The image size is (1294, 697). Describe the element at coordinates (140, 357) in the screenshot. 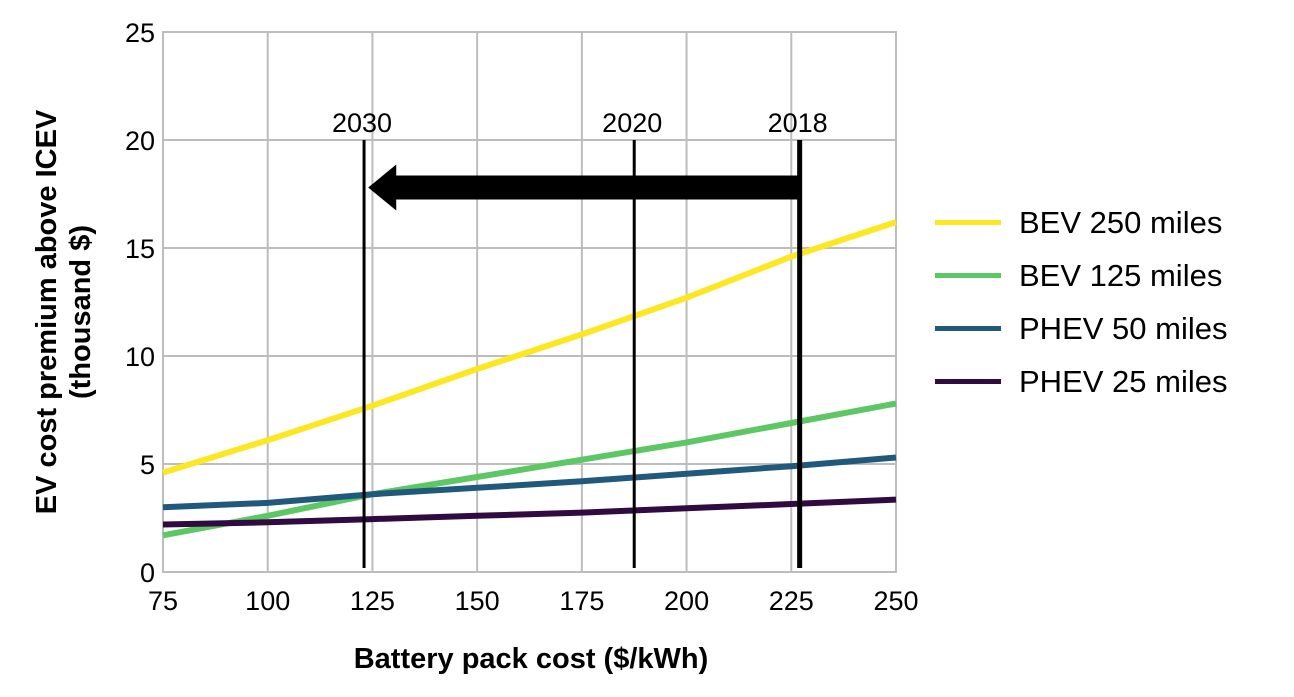

I see `y-tick-label: 10` at that location.